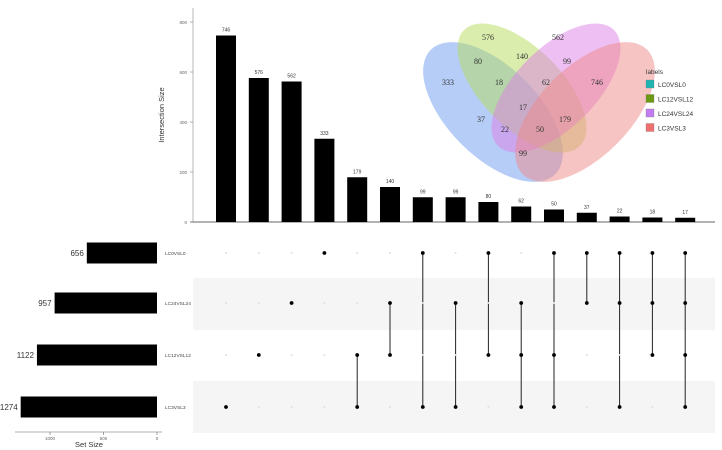 Image resolution: width=722 pixels, height=450 pixels. What do you see at coordinates (50, 438) in the screenshot?
I see `set-size-tick-label: 1000` at bounding box center [50, 438].